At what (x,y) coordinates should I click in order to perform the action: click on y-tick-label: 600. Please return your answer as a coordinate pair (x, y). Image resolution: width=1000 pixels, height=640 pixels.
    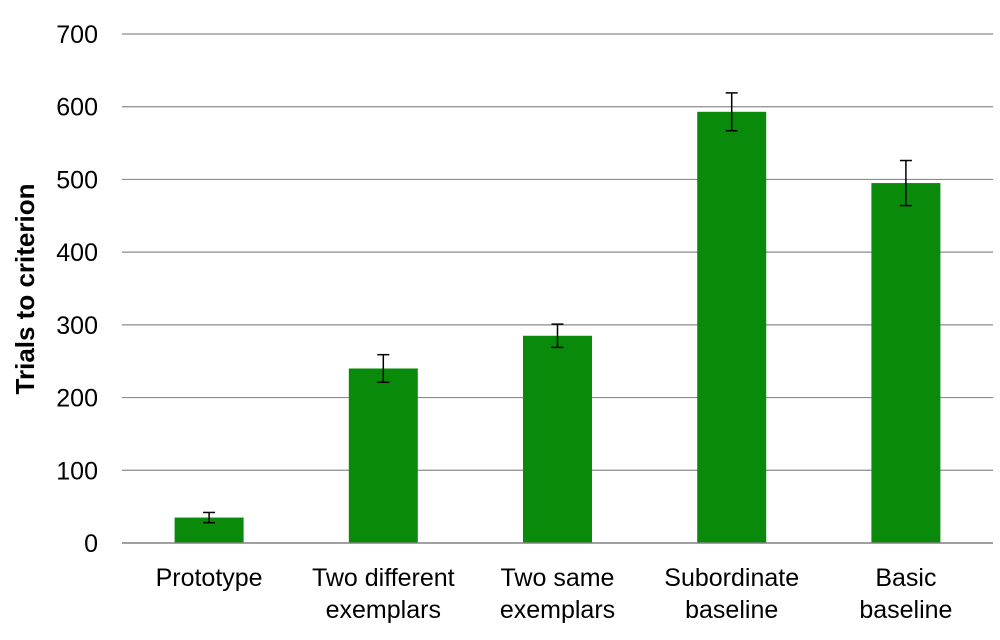
    Looking at the image, I should click on (77, 108).